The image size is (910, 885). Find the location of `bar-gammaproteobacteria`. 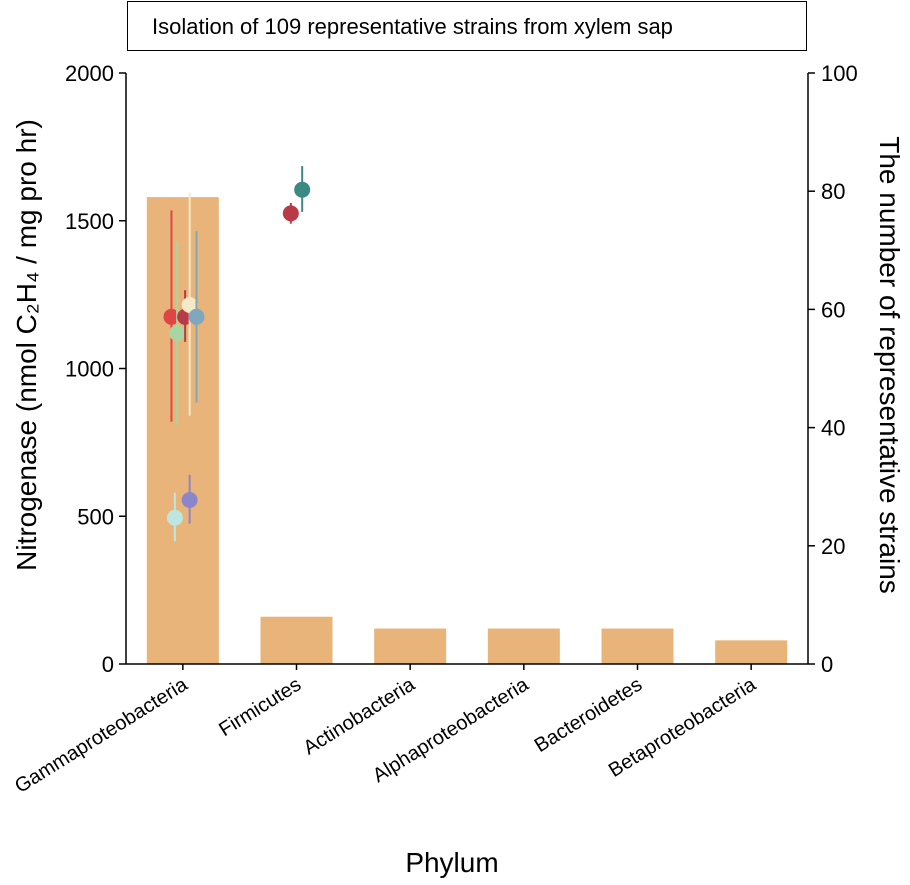

bar-gammaproteobacteria is located at coordinates (182, 431).